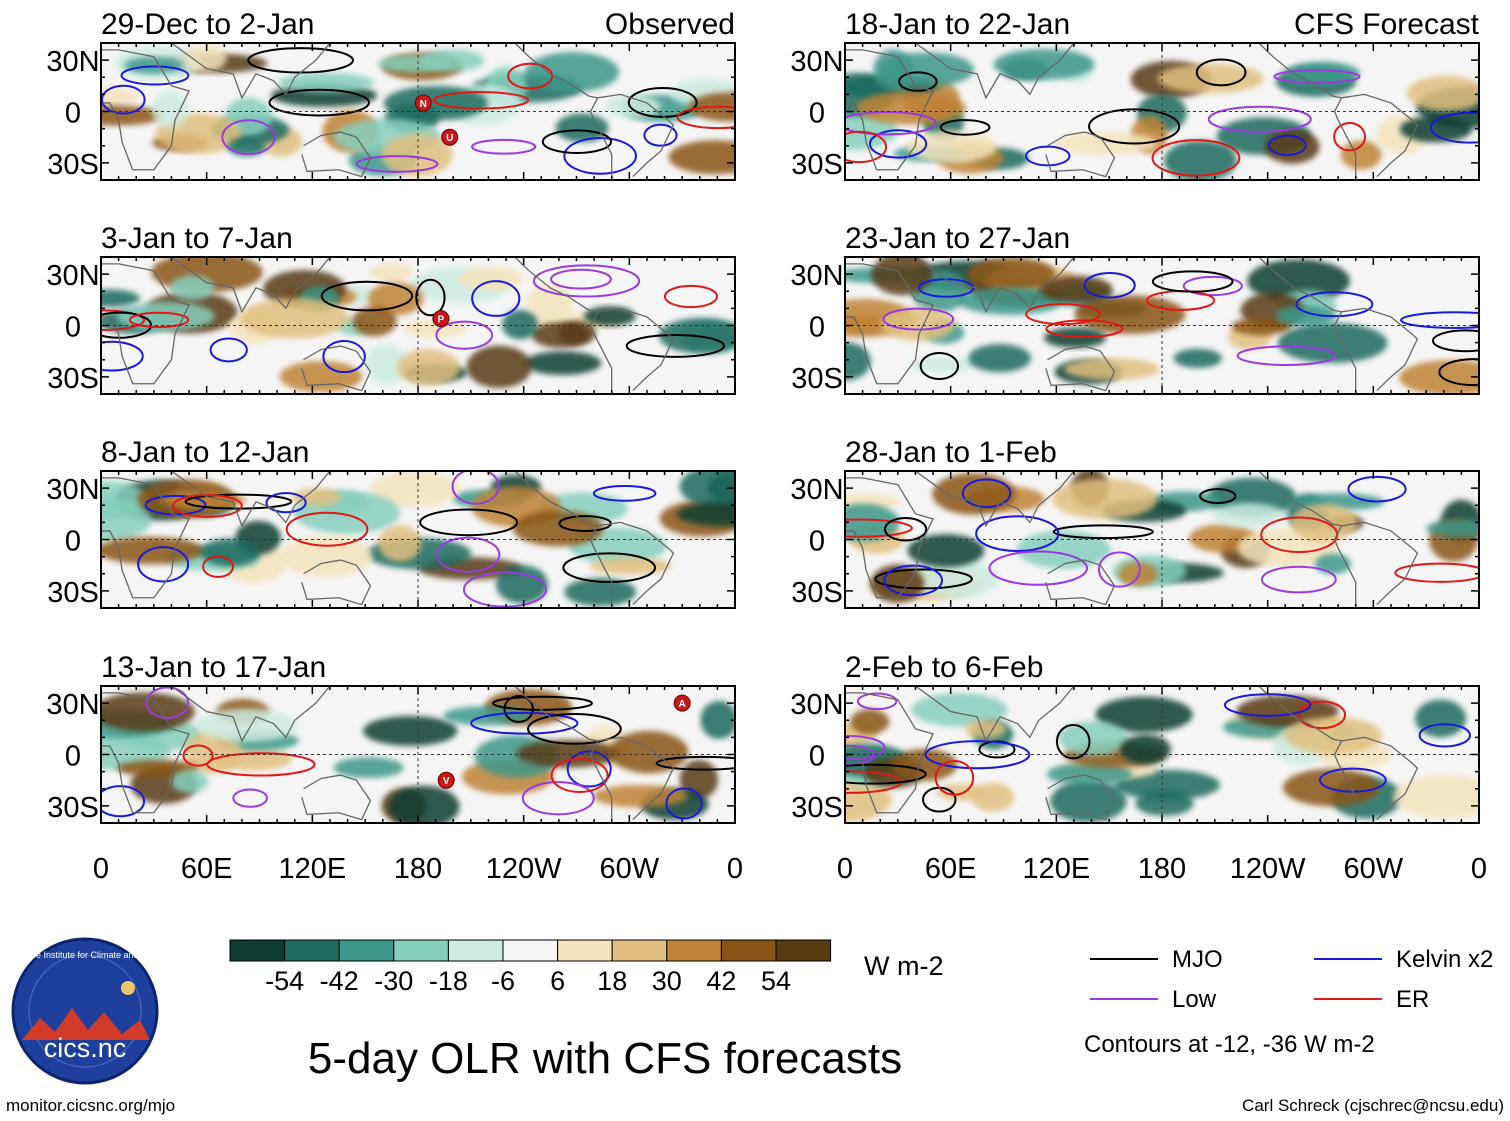  Describe the element at coordinates (682, 703) in the screenshot. I see `storm-marker` at that location.